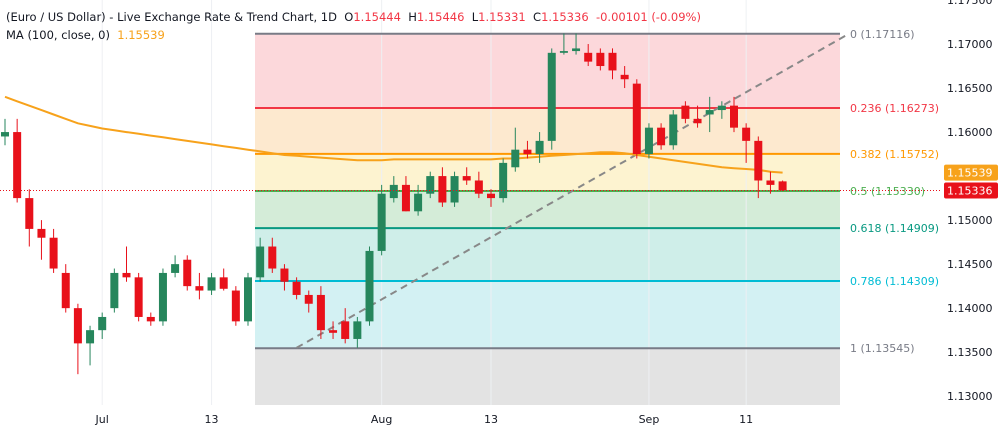  Describe the element at coordinates (547, 71) in the screenshot. I see `fib-zone` at that location.